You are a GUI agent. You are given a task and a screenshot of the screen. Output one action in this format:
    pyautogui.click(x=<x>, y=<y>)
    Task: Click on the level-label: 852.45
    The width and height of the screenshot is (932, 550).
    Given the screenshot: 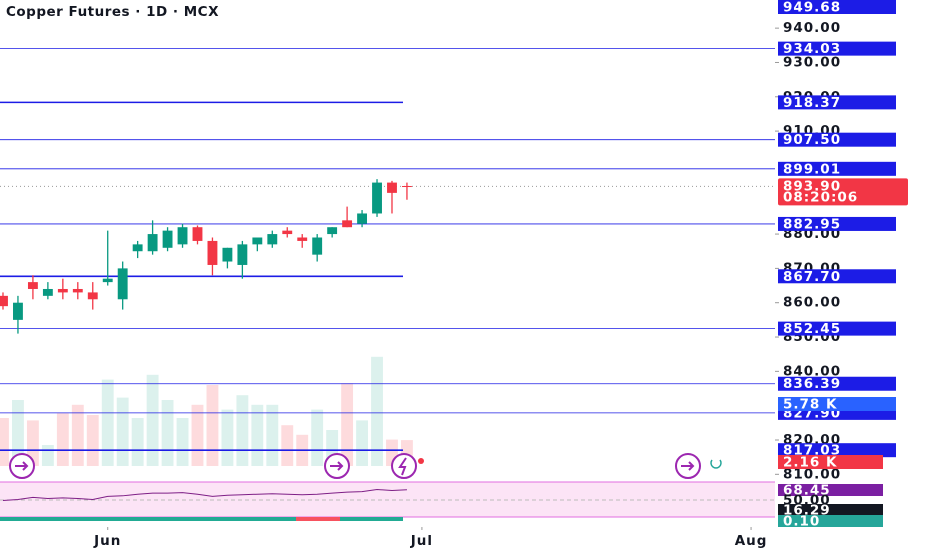 What is the action you would take?
    pyautogui.click(x=812, y=329)
    